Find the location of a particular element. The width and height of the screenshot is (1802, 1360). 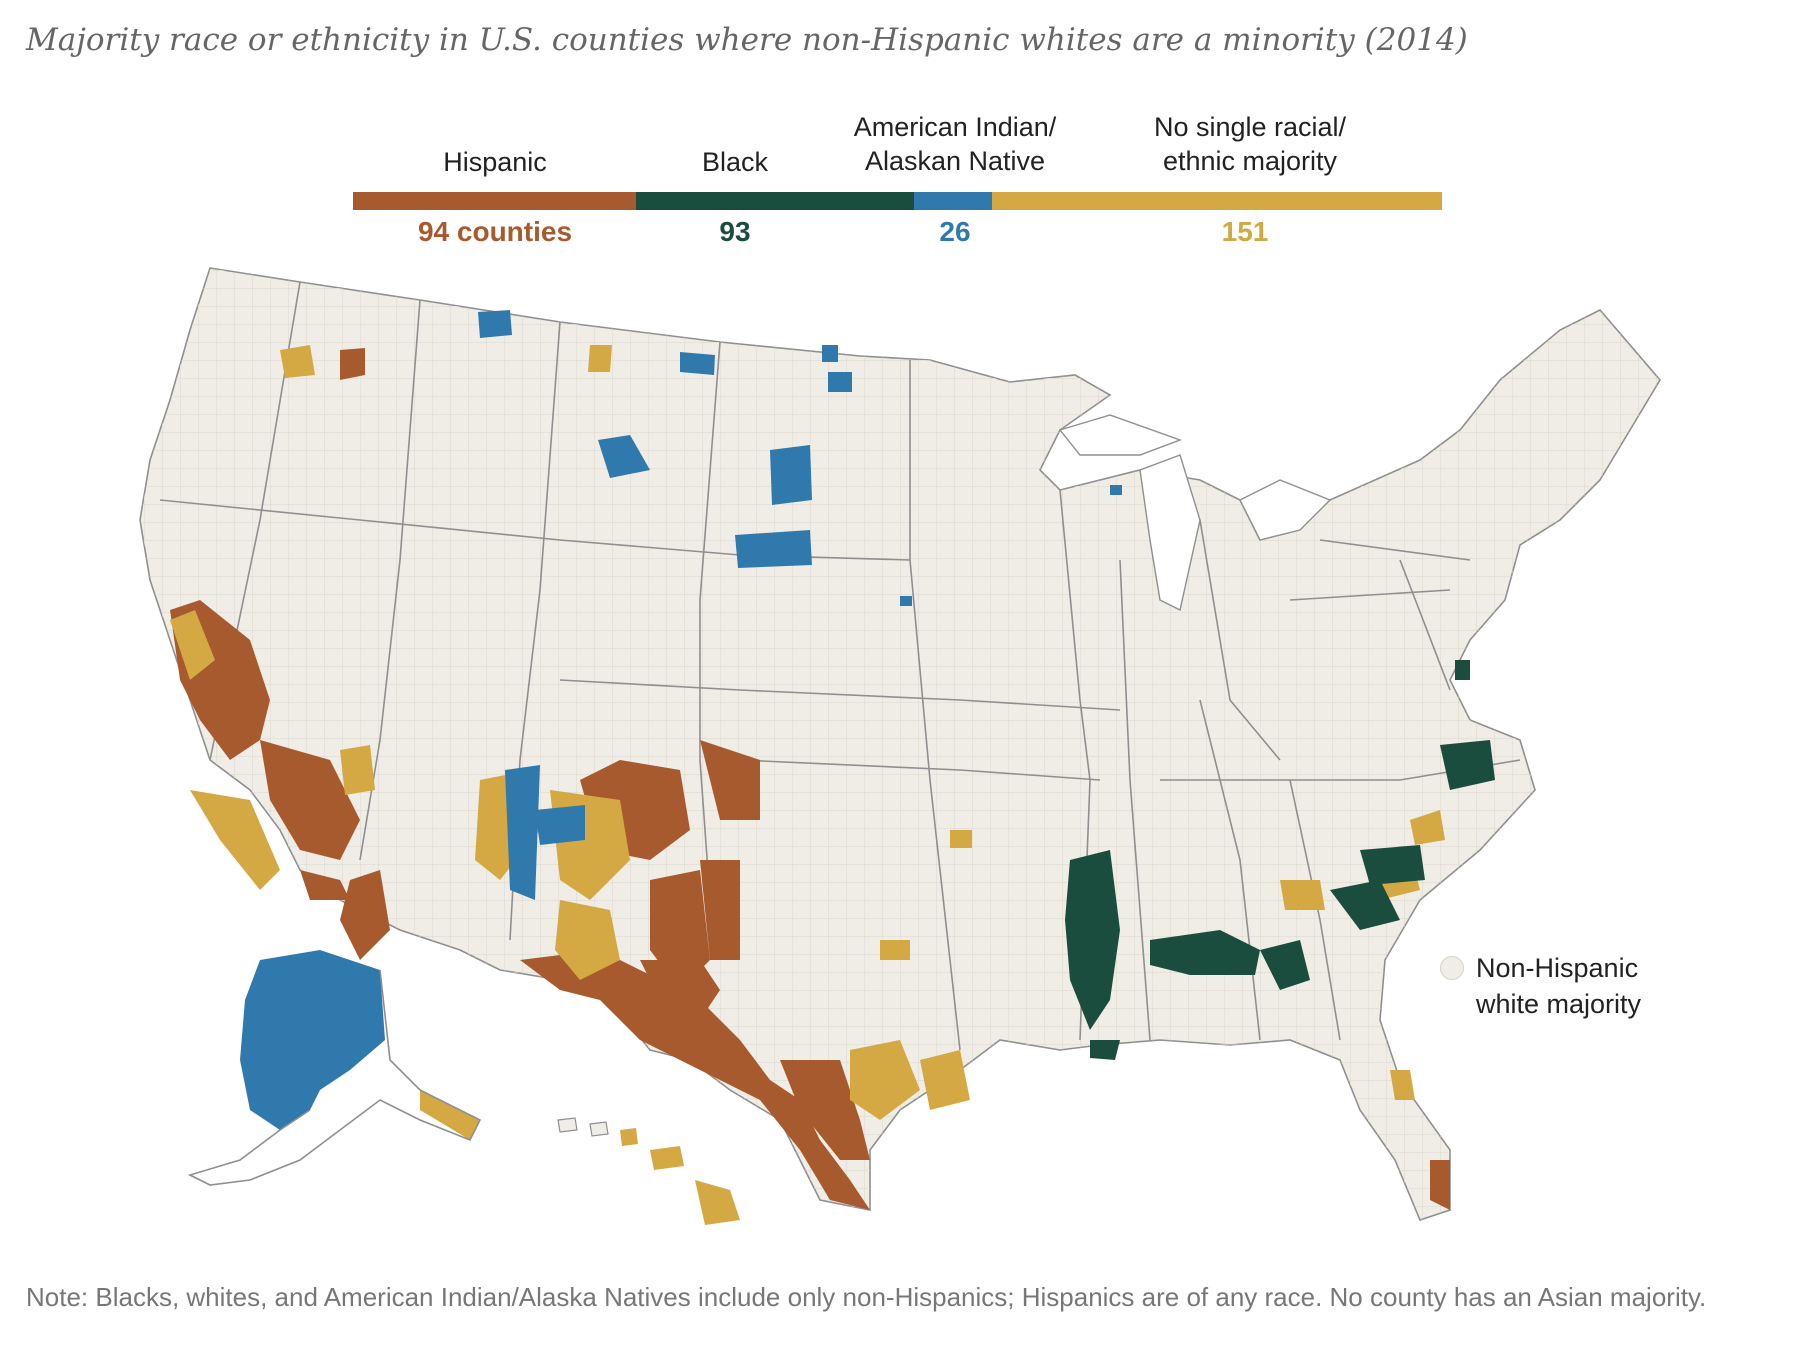

legend-label-hispanic-text: Hispanic is located at coordinates (495, 162).